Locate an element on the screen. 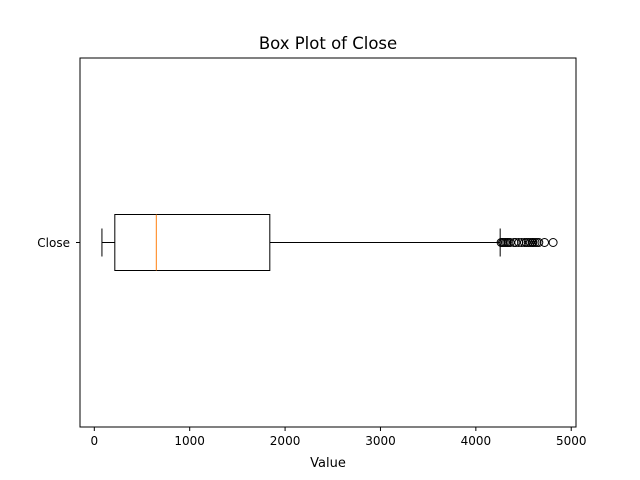  box-group is located at coordinates (329, 242).